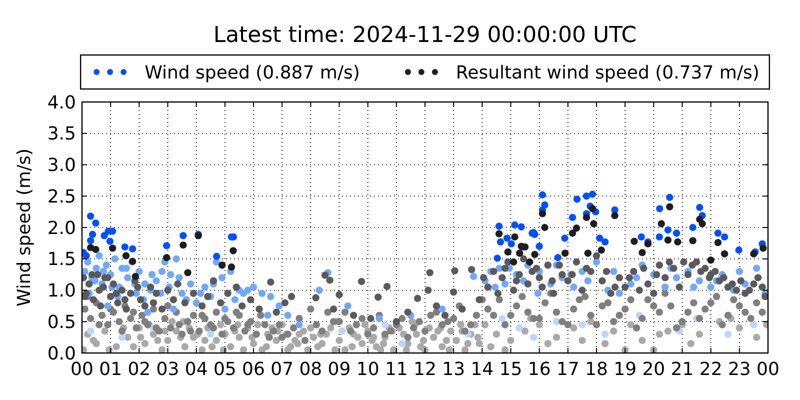 Image resolution: width=800 pixels, height=400 pixels. I want to click on y-tick-label: 1.0, so click(61, 291).